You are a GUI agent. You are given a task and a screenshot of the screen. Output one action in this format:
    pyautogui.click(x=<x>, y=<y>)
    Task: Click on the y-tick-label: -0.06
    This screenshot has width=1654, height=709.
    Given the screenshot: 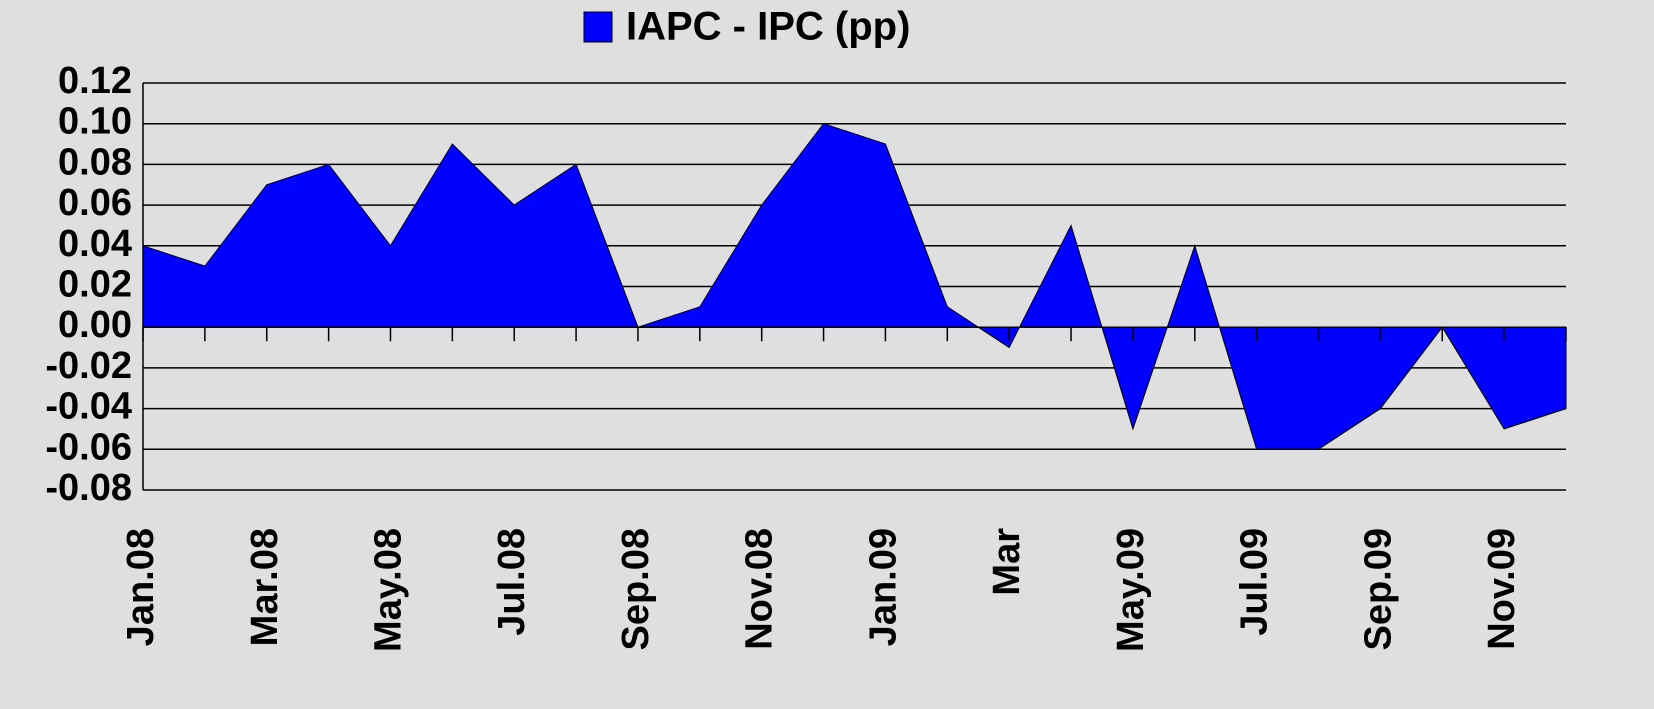 What is the action you would take?
    pyautogui.click(x=88, y=447)
    